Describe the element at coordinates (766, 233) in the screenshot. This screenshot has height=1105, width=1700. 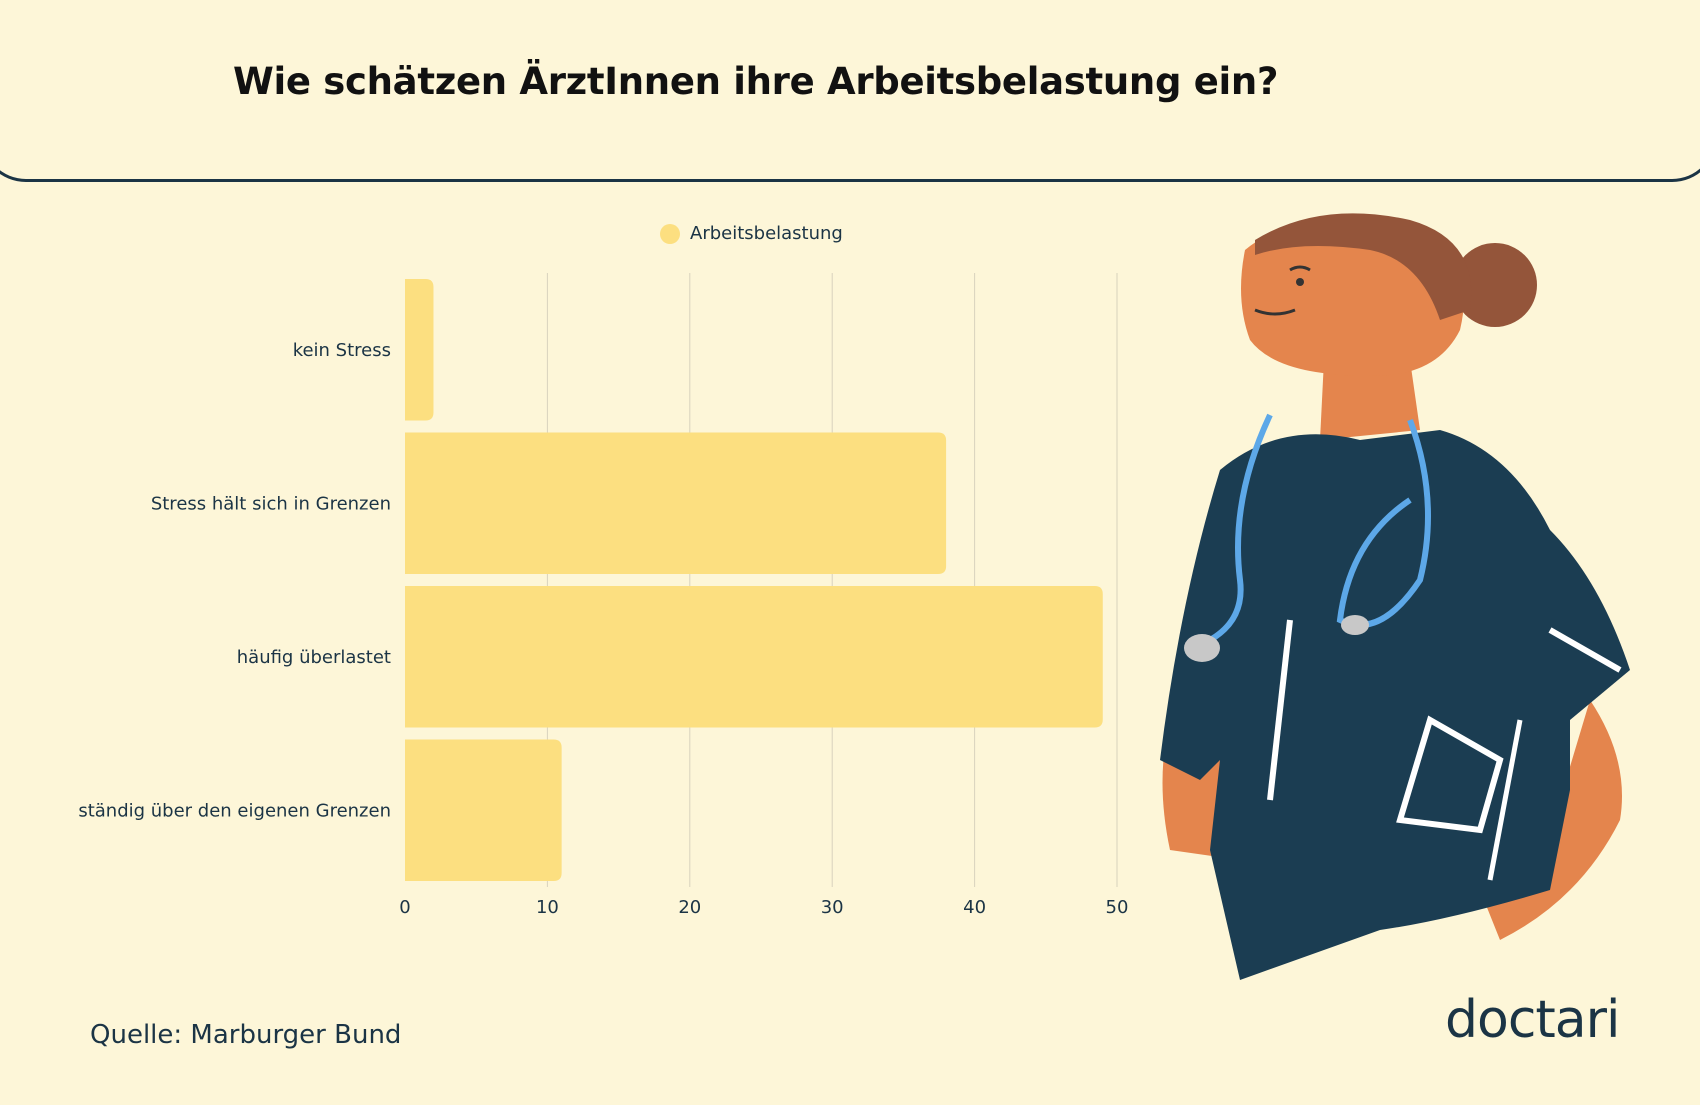
I see `legend-label: Arbeitsbelastung` at that location.